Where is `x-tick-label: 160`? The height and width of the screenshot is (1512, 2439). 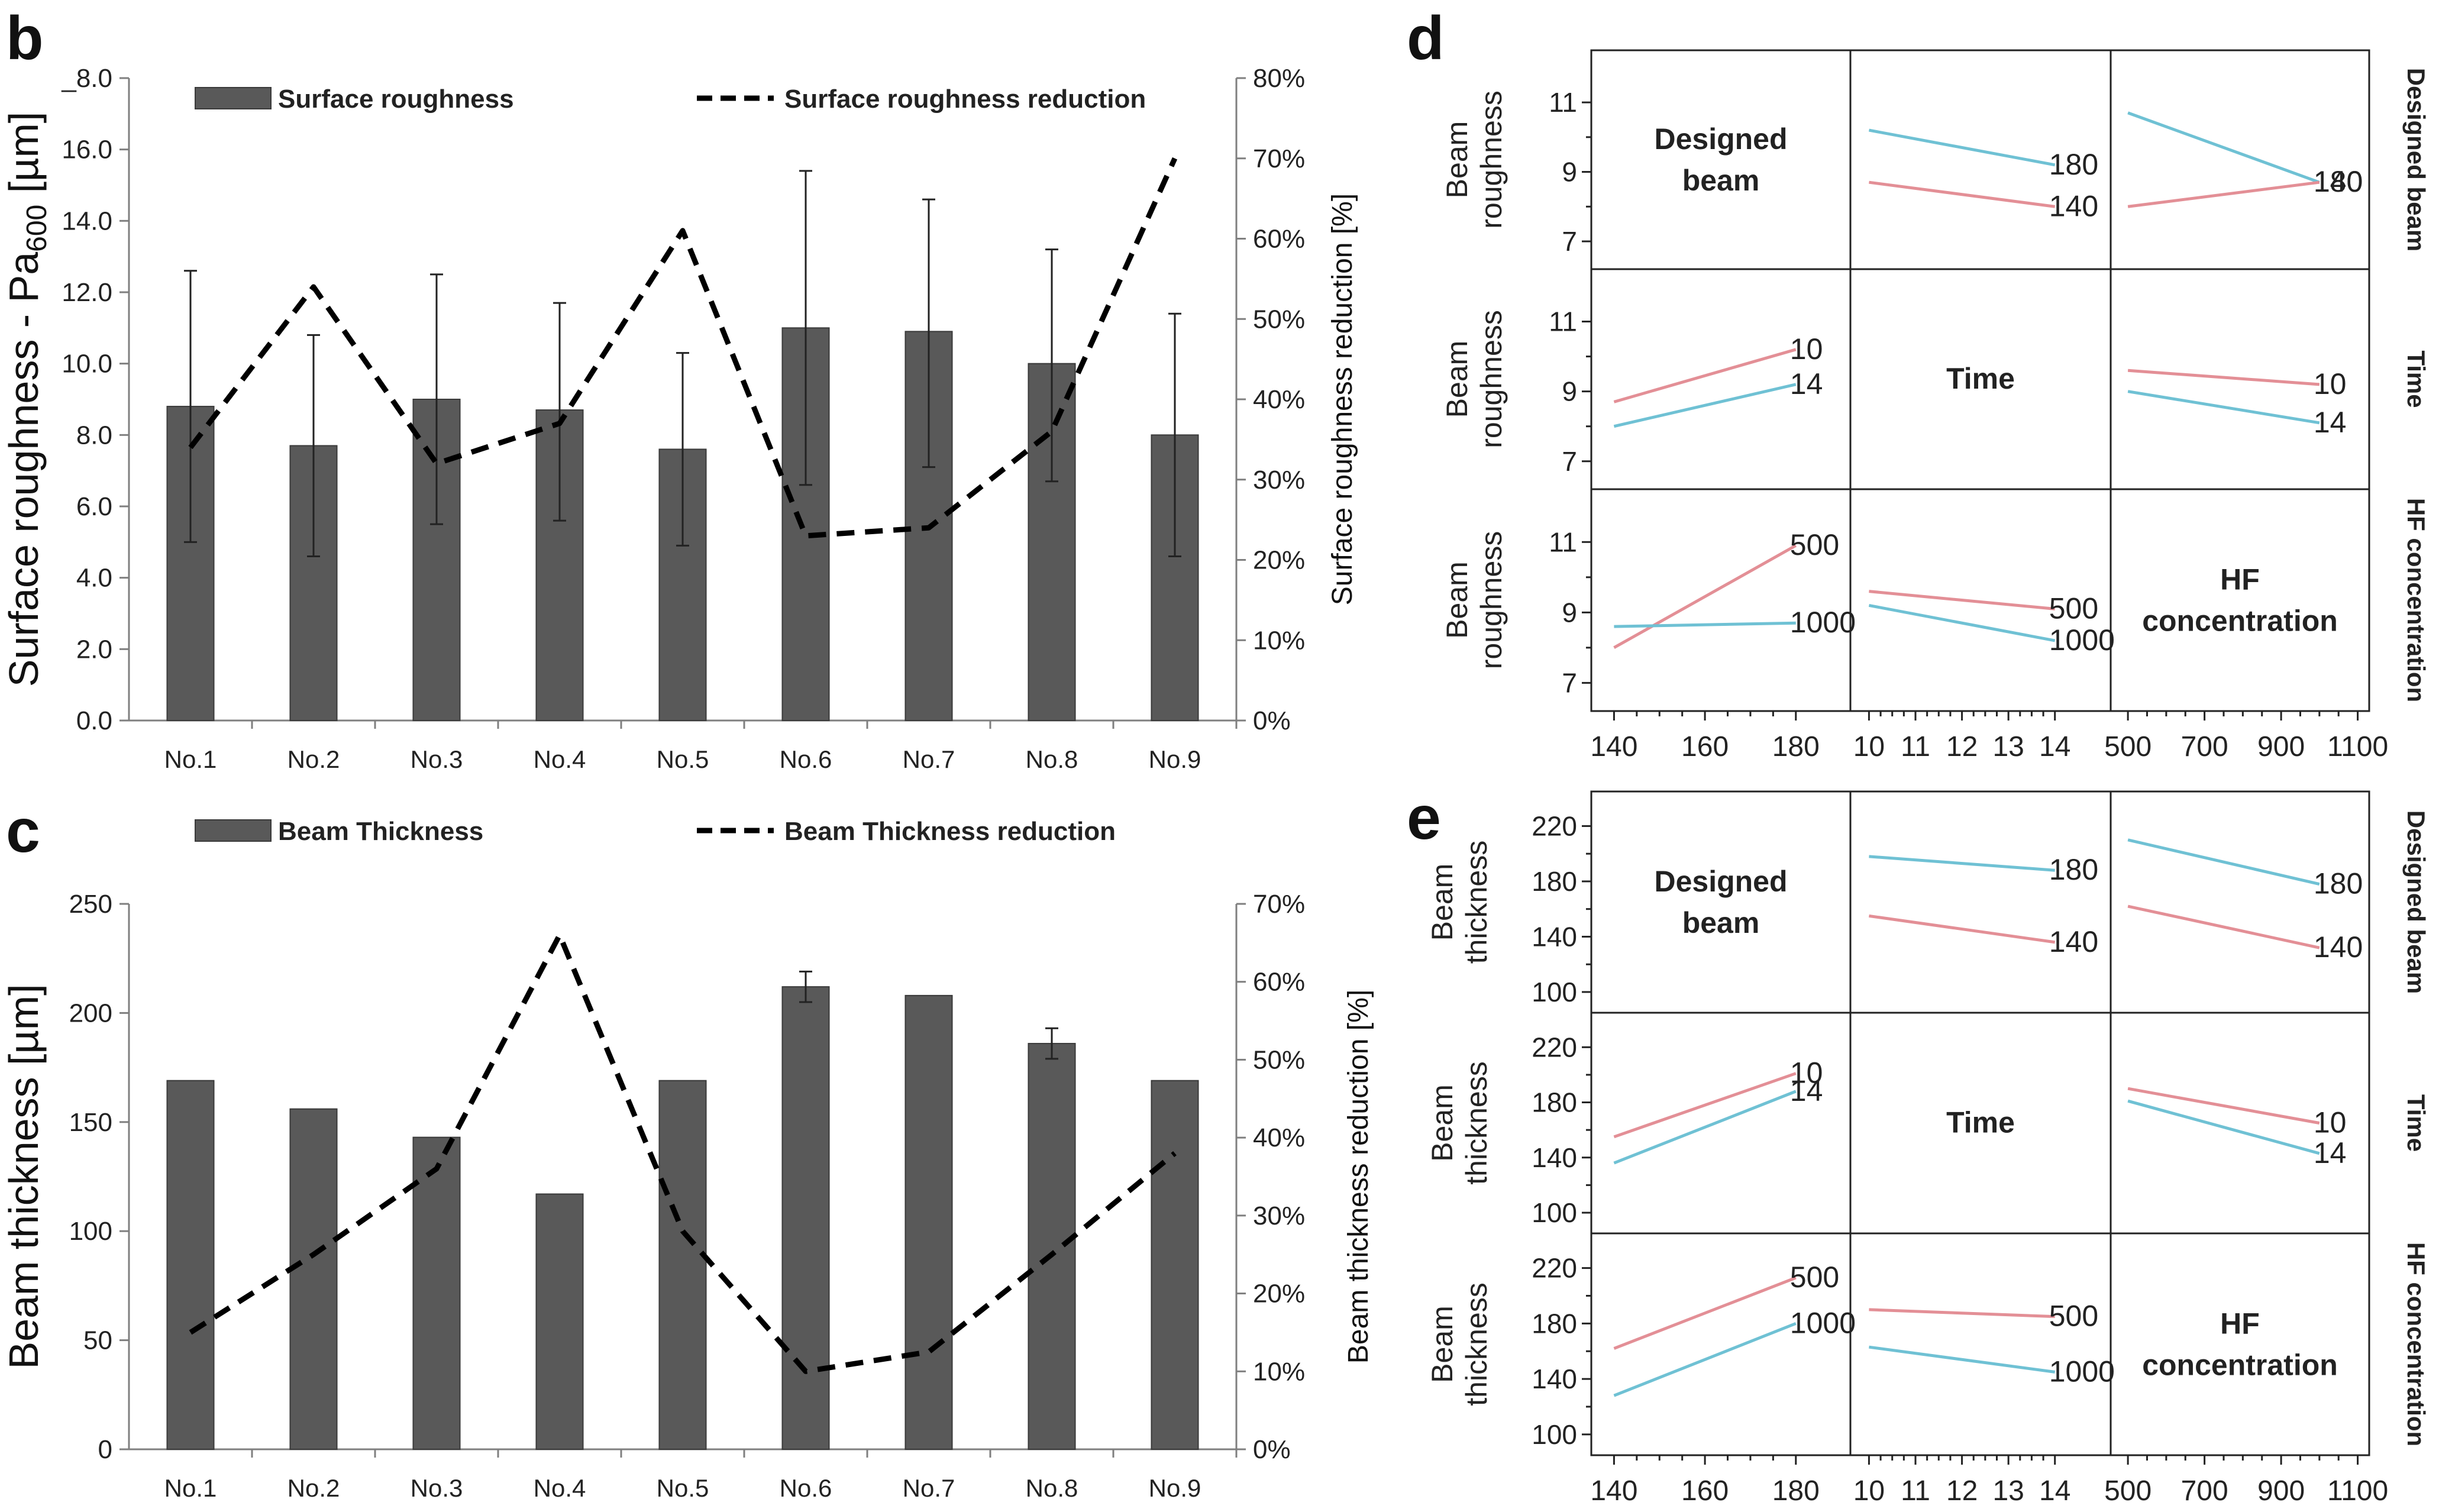
x-tick-label: 160 is located at coordinates (1705, 747).